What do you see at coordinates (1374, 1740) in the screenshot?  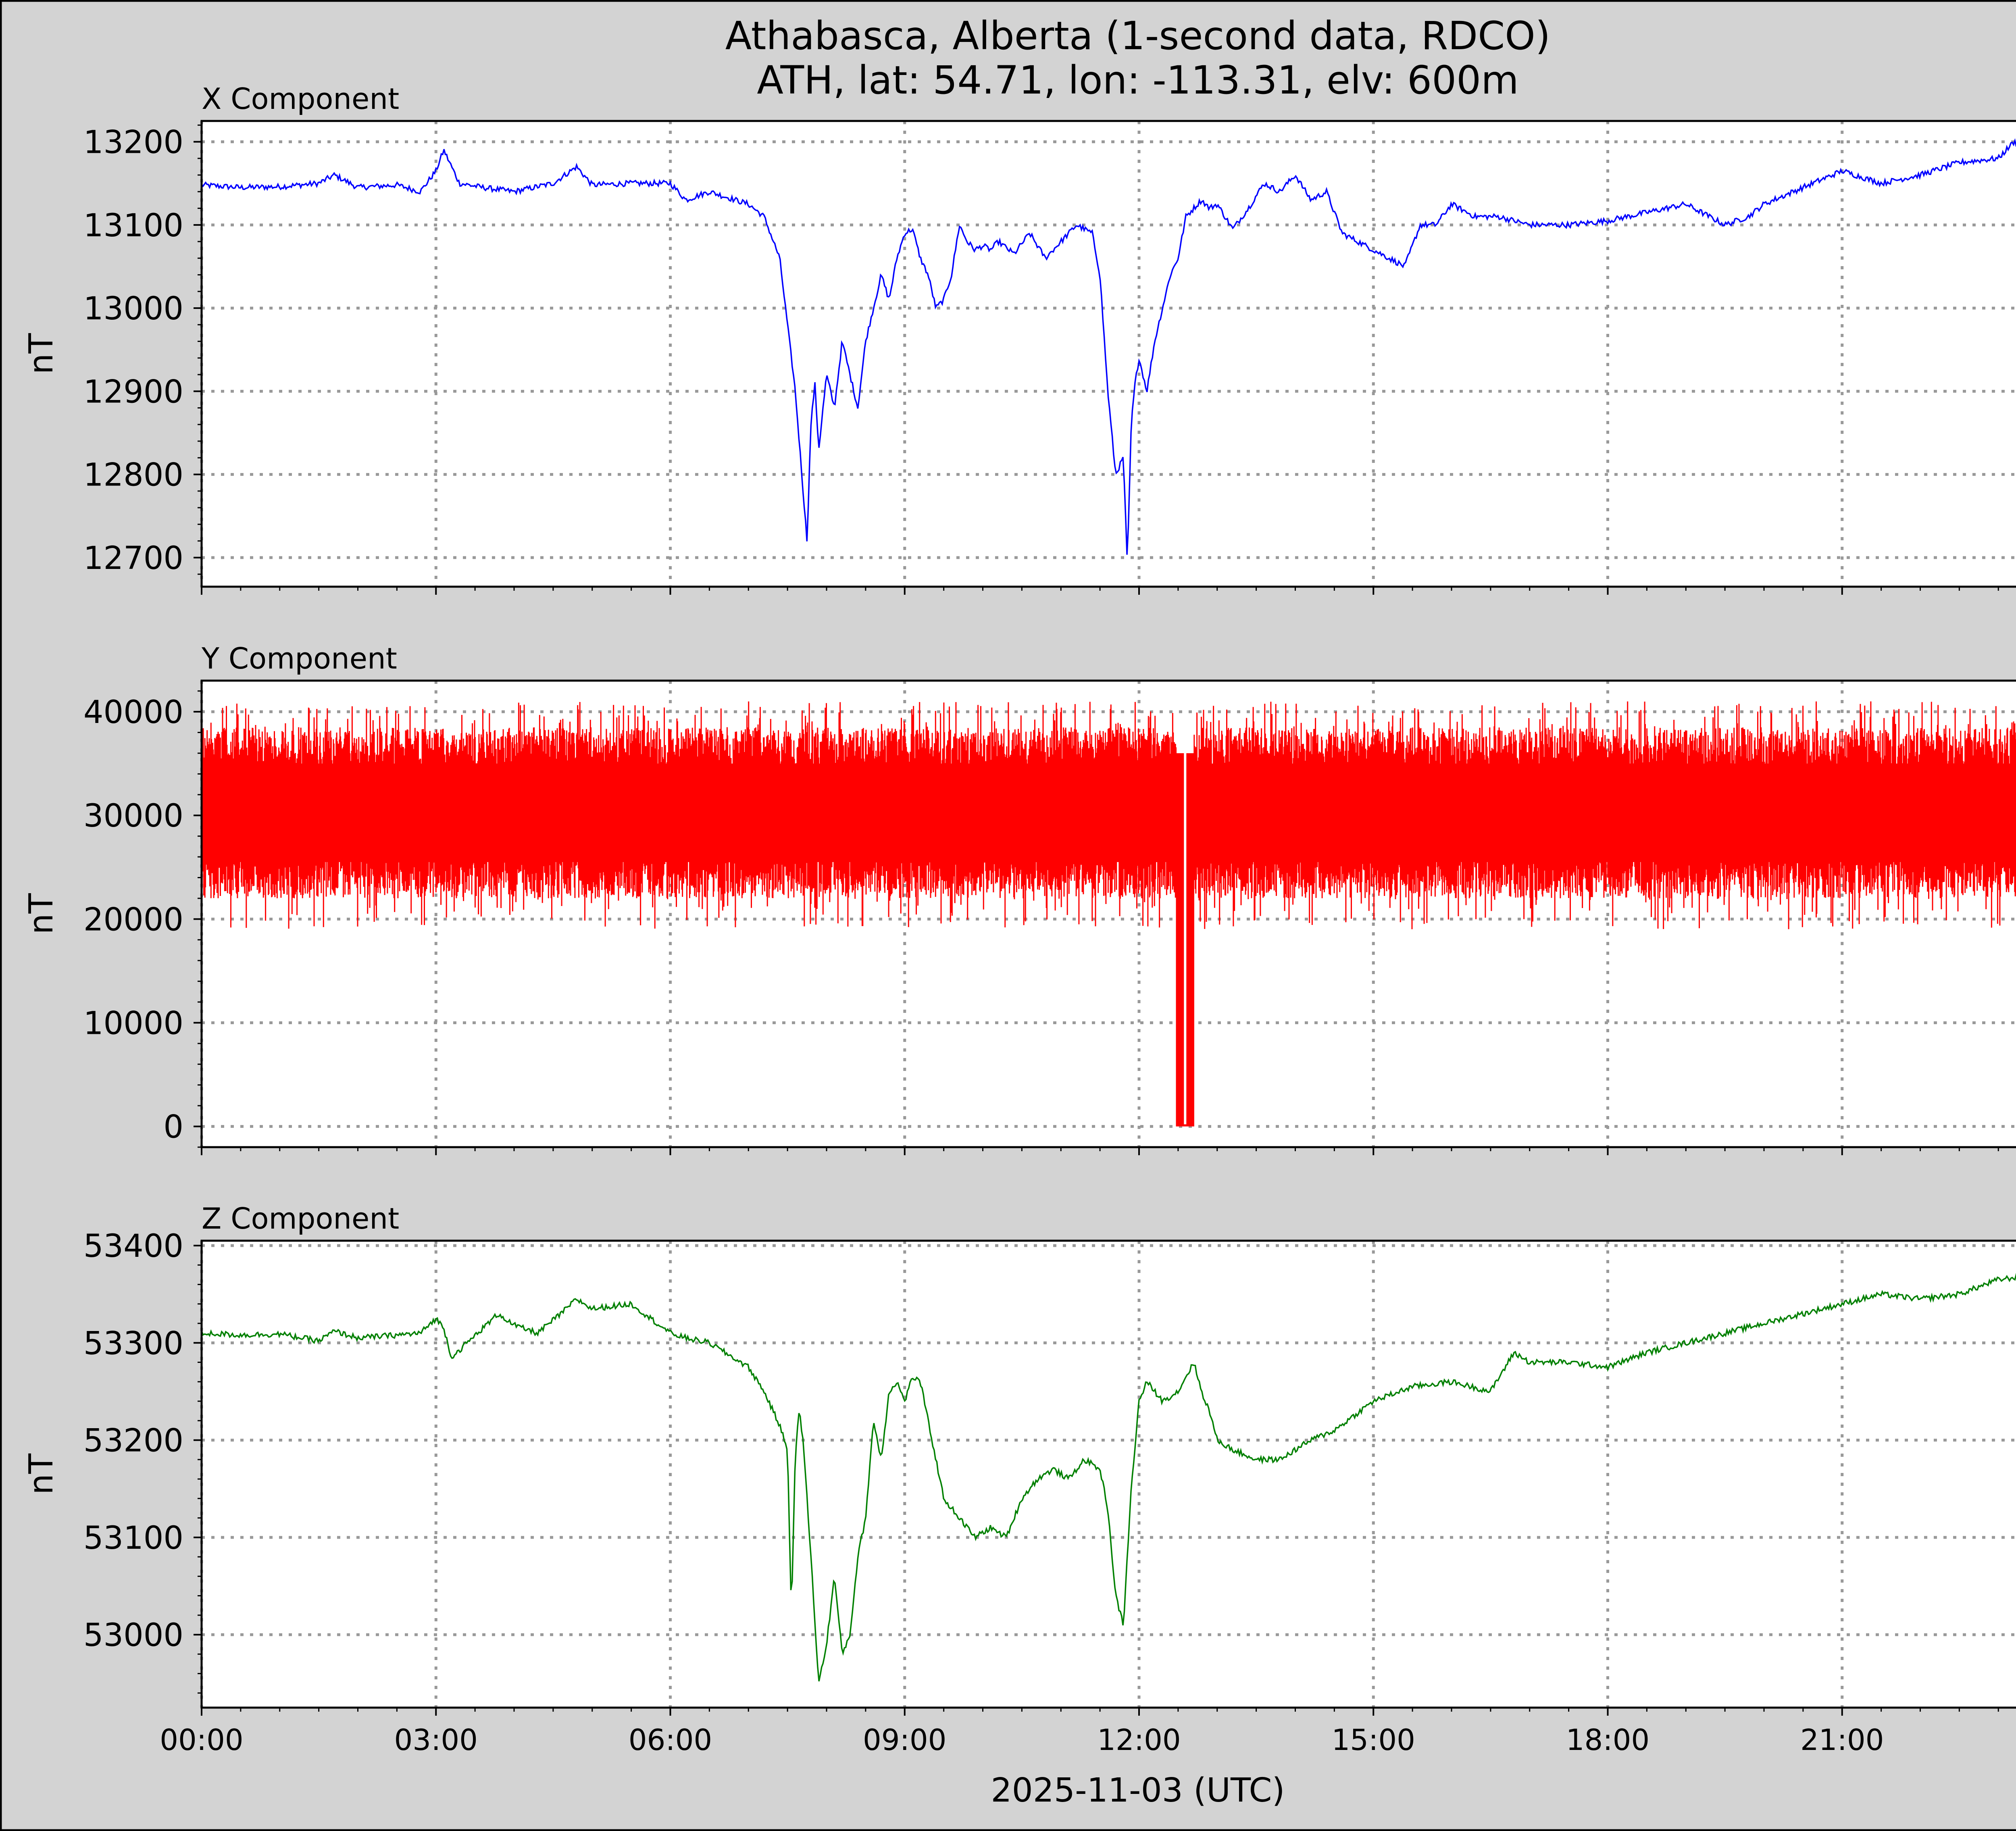 I see `x-tick-label: 15:00` at bounding box center [1374, 1740].